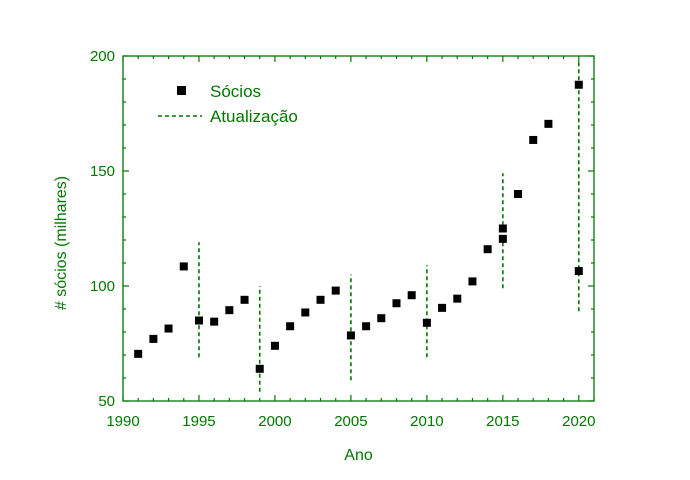  I want to click on x-tick-label: 1990, so click(122, 421).